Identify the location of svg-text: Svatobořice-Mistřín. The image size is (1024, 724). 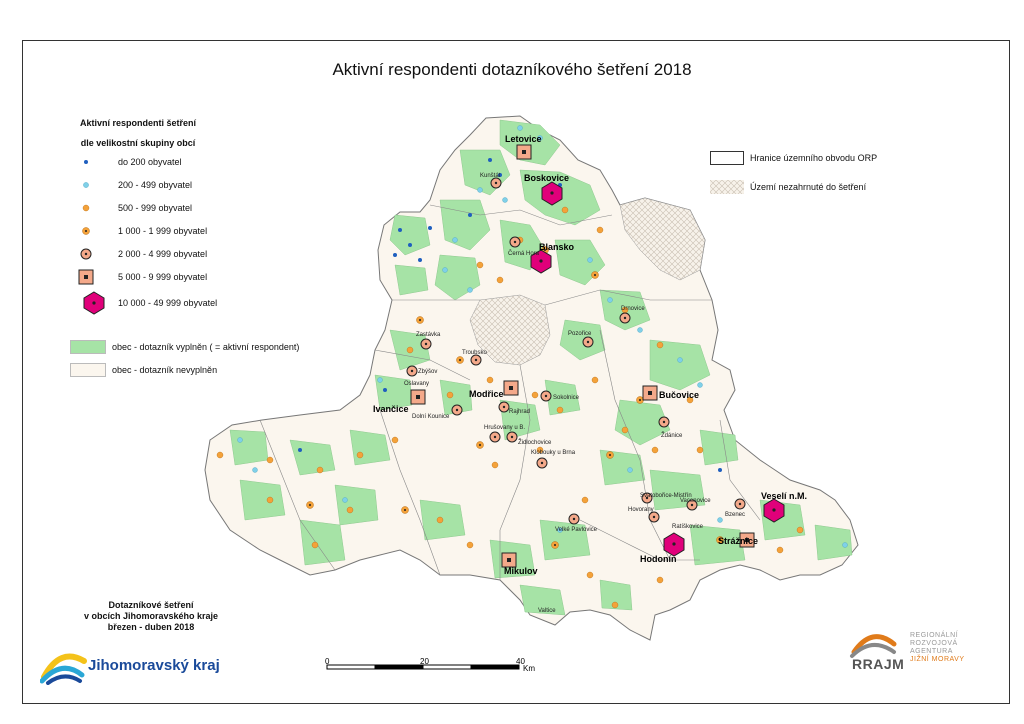
(666, 496).